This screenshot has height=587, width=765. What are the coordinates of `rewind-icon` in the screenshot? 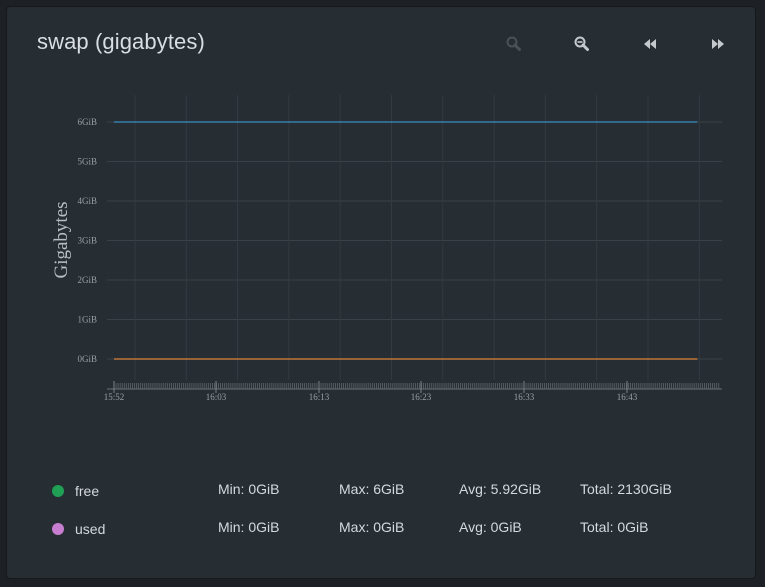 It's located at (650, 44).